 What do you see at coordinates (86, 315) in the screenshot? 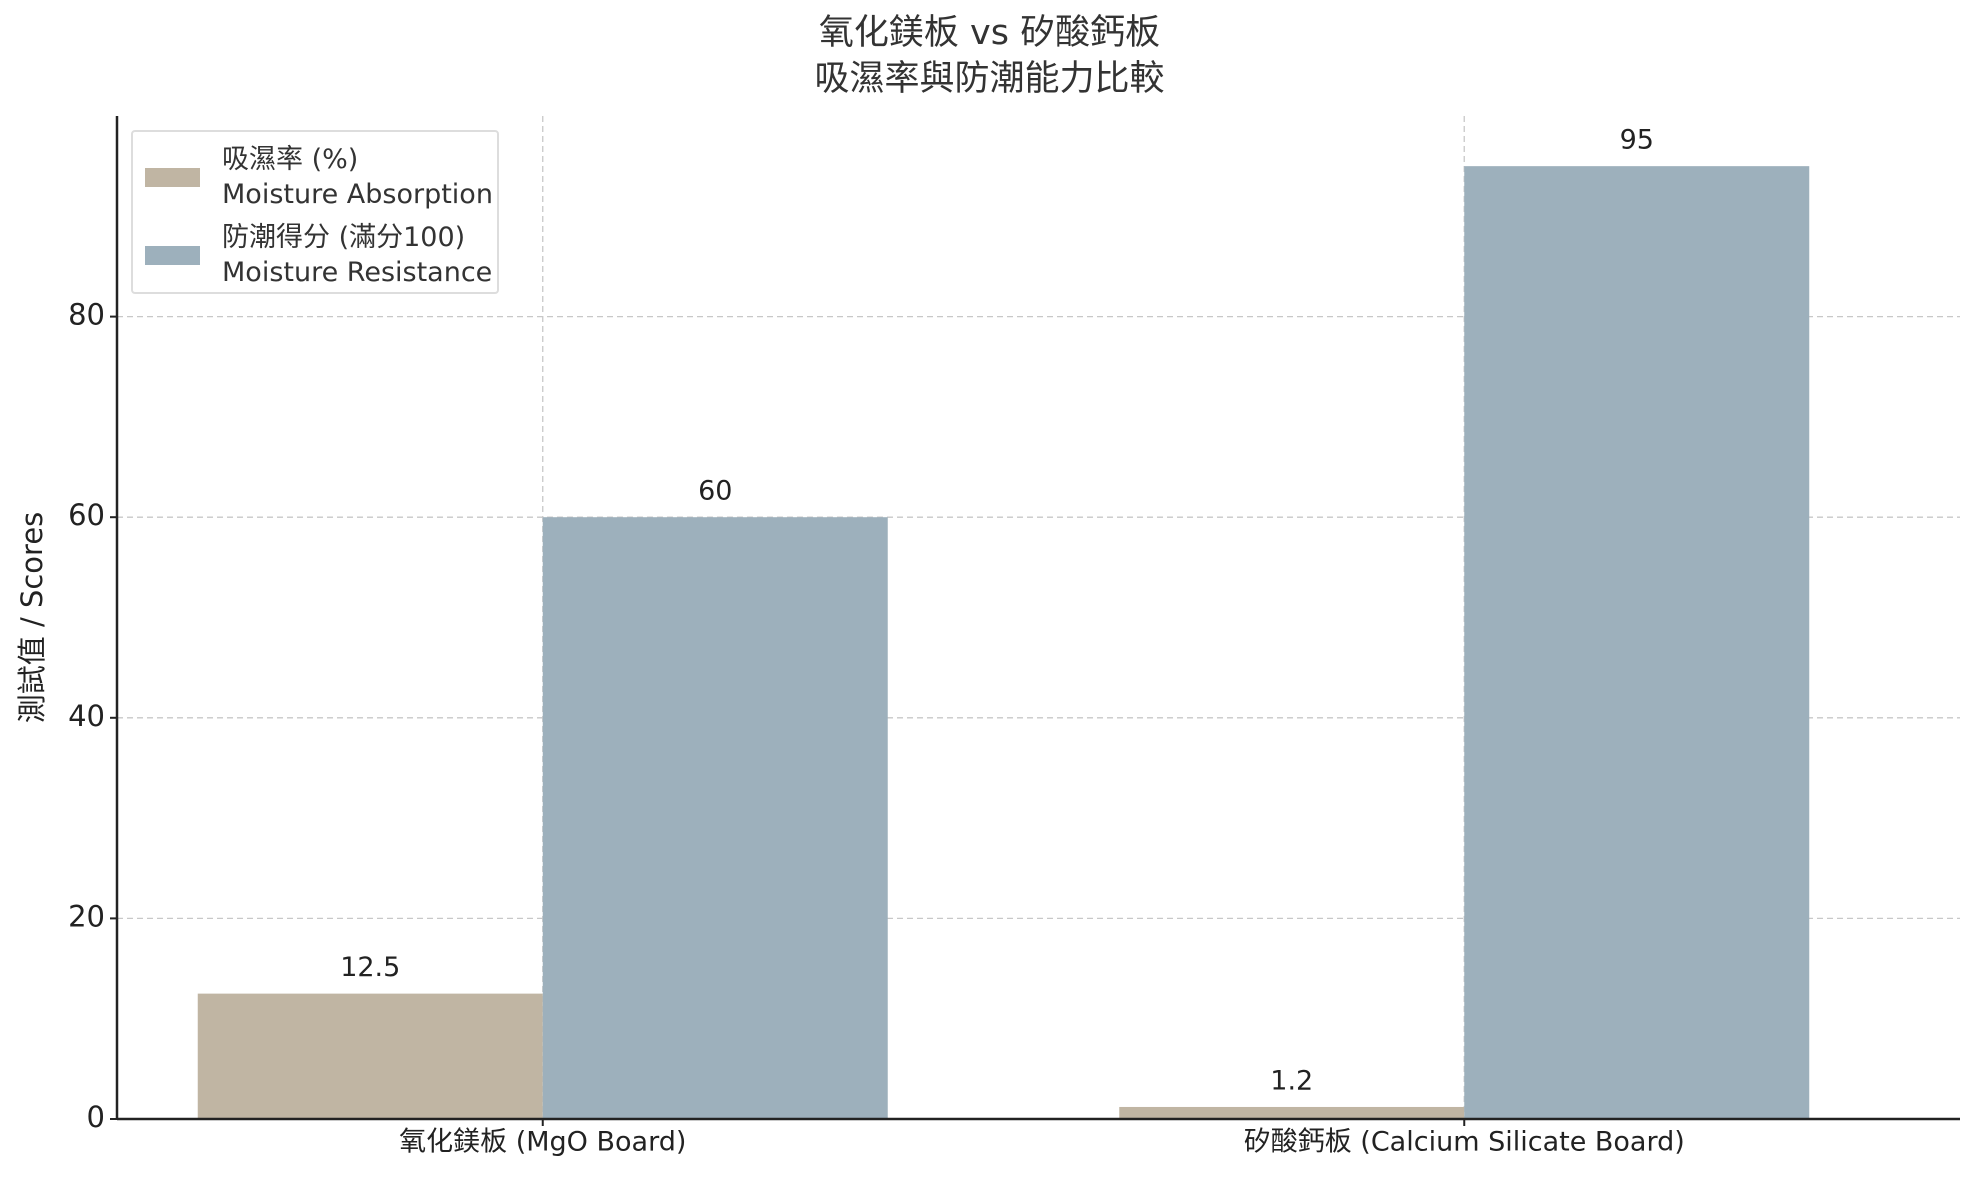
I see `y-tick-label: 80` at bounding box center [86, 315].